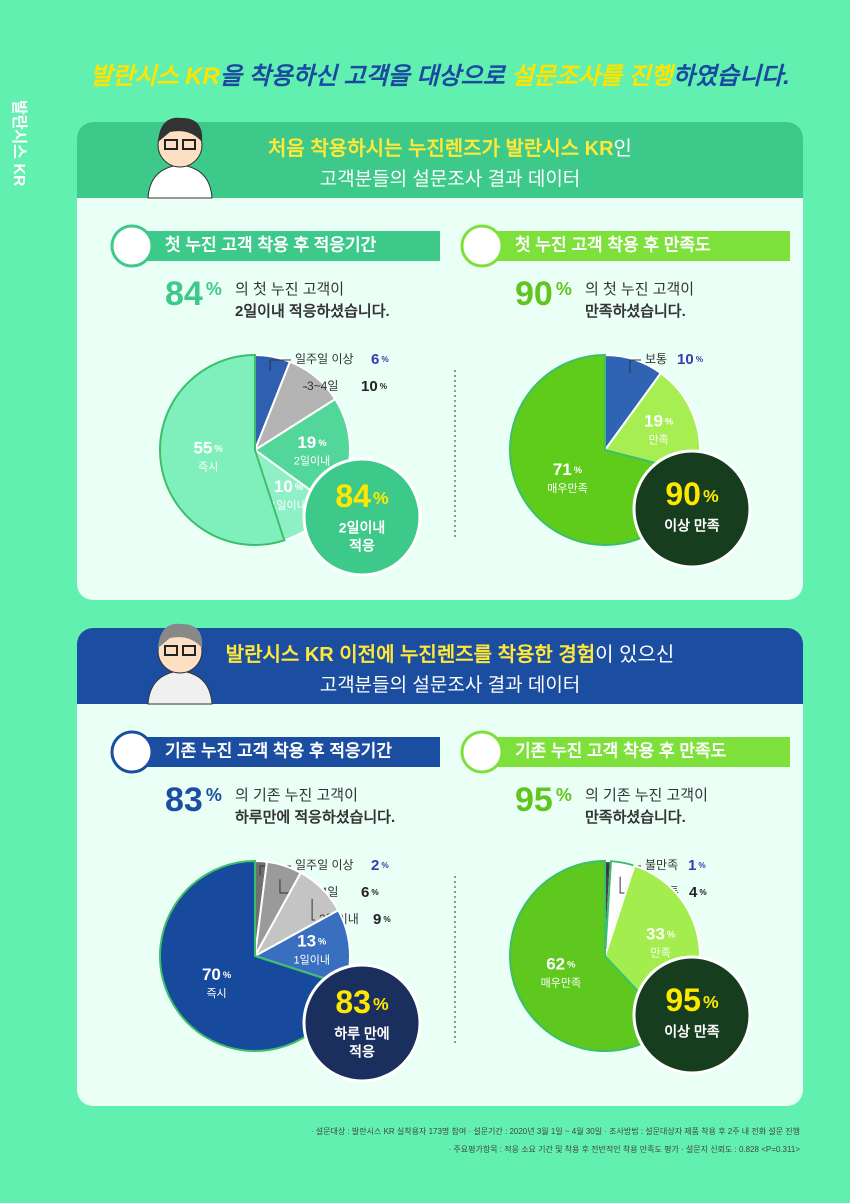  I want to click on headline-part: 하였습니다., so click(731, 76).